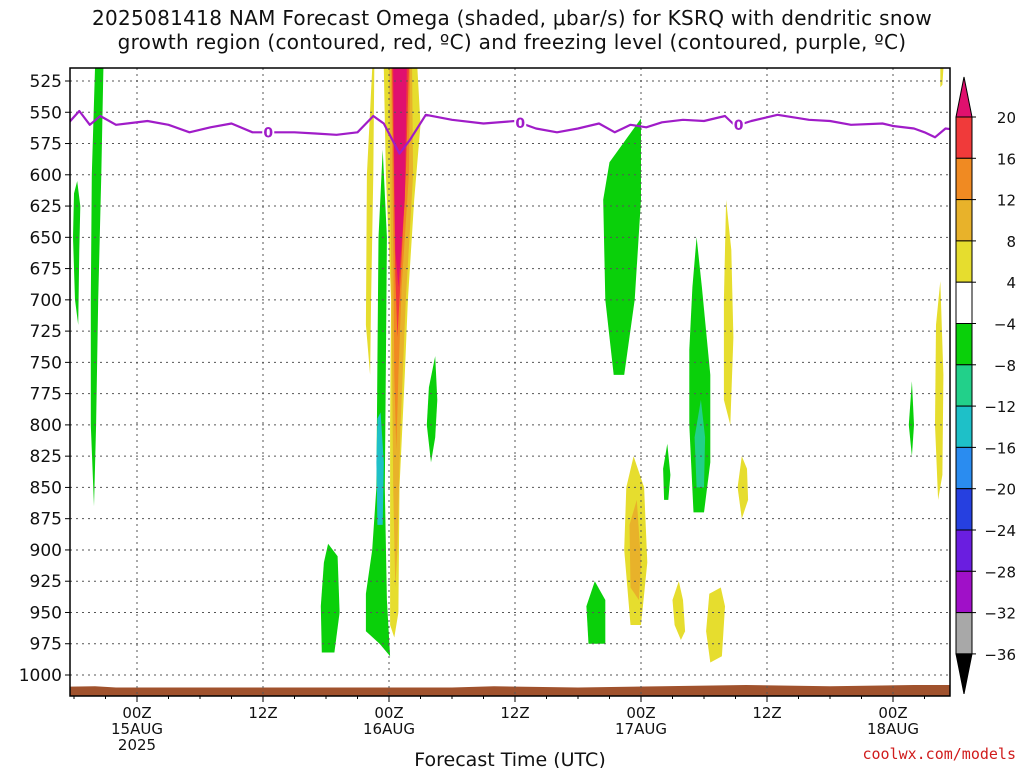 The width and height of the screenshot is (1024, 768). What do you see at coordinates (40, 676) in the screenshot?
I see `y-tick-label-1000: 1000` at bounding box center [40, 676].